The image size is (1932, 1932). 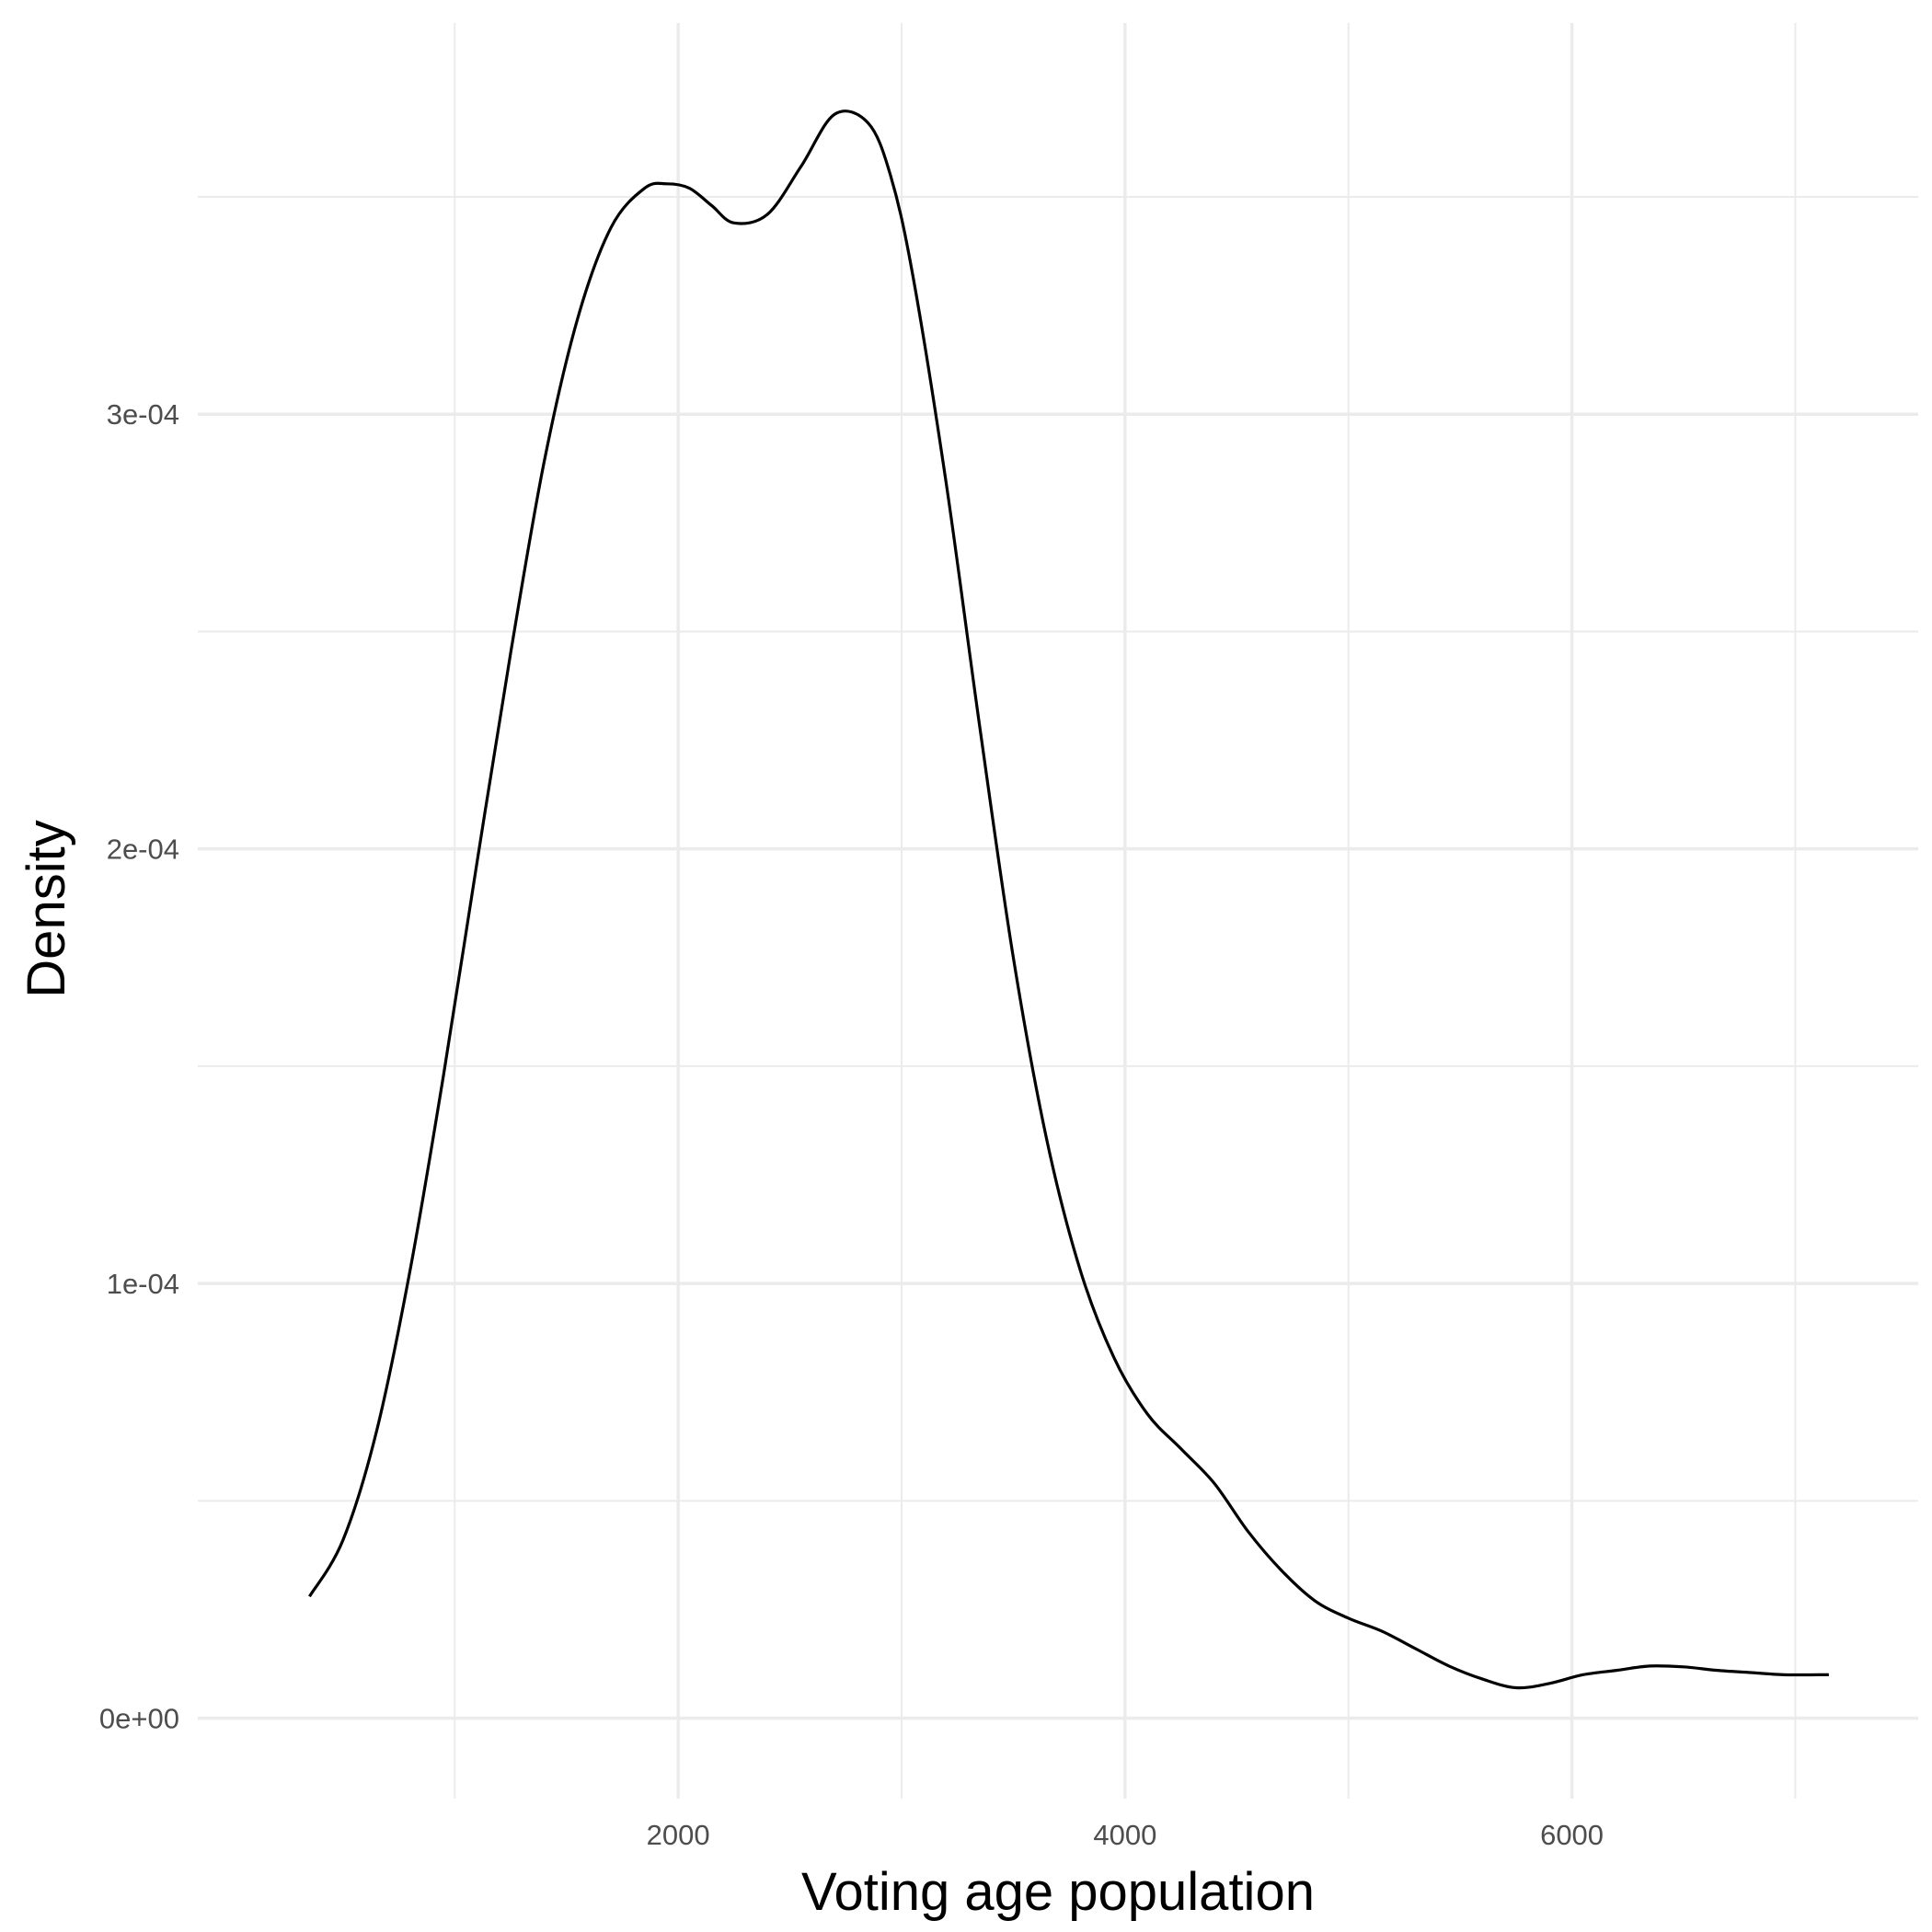 I want to click on x-tick-label: 6000, so click(x=1572, y=1835).